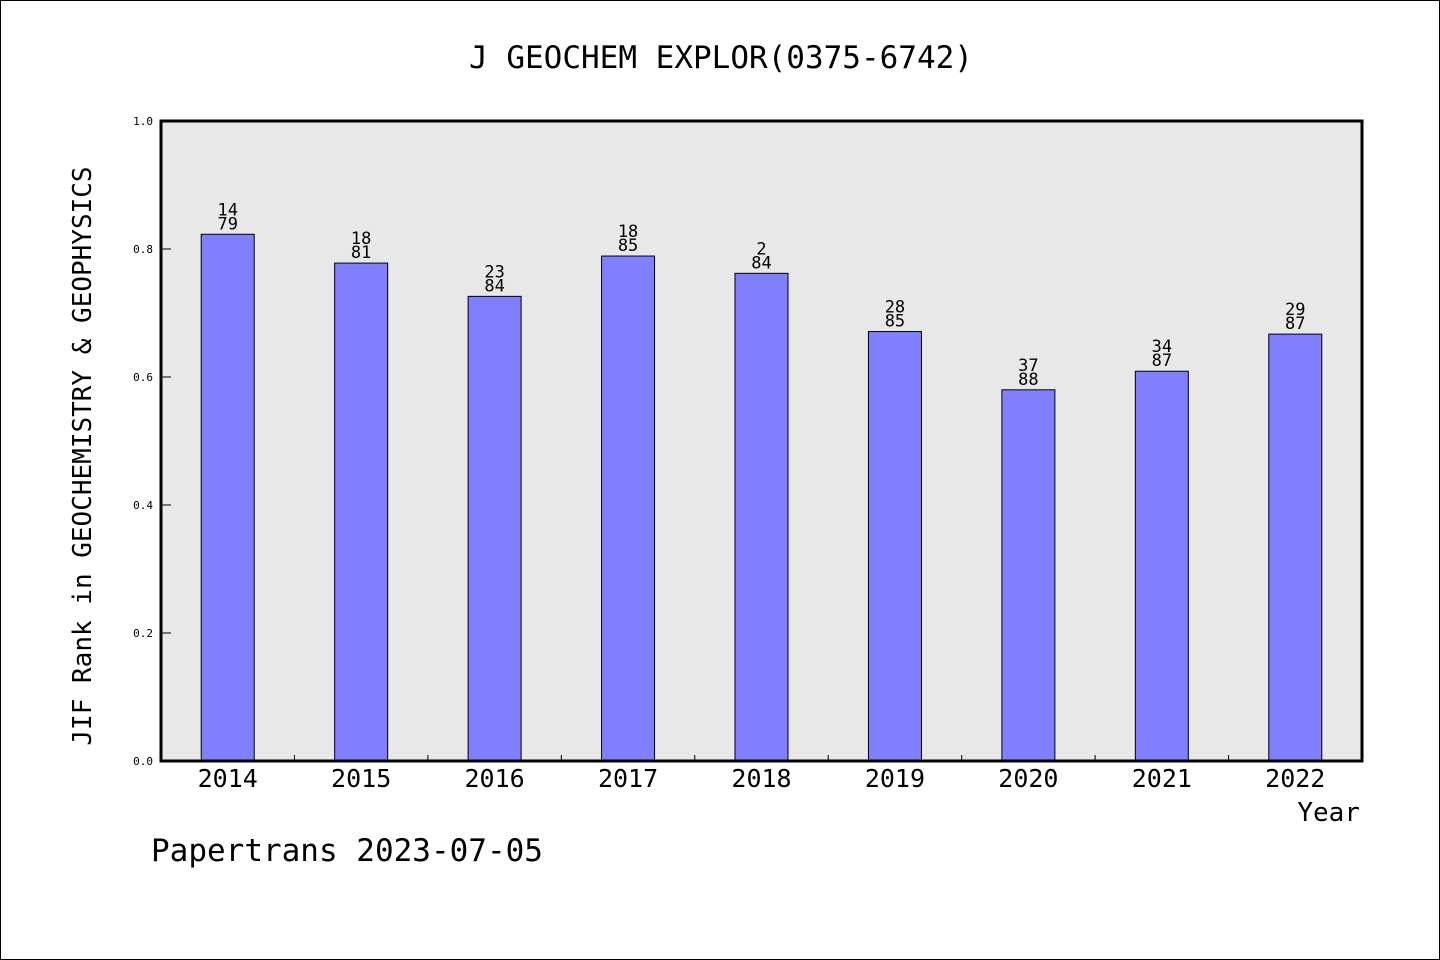  I want to click on bar-label-bottom: 81, so click(361, 253).